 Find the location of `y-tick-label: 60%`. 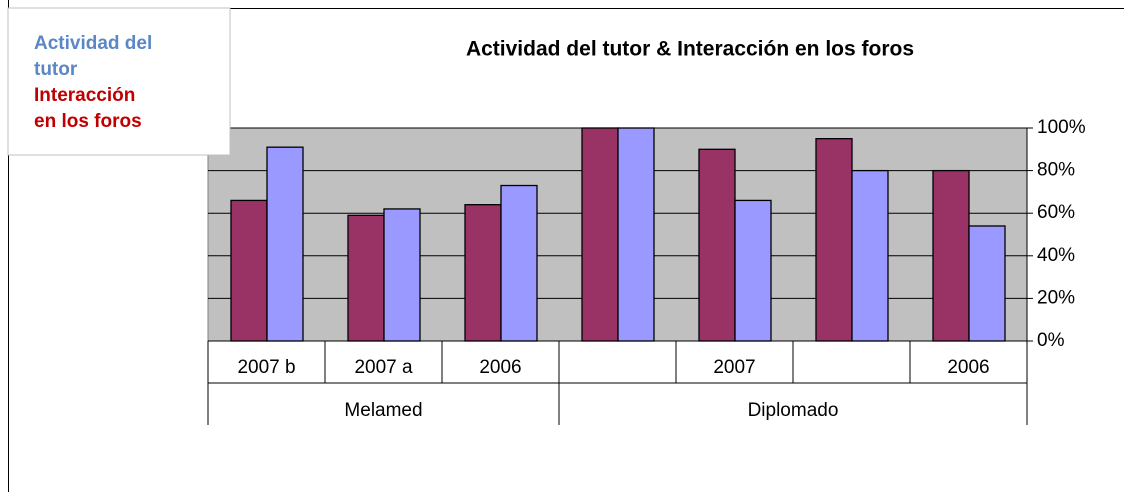

y-tick-label: 60% is located at coordinates (1056, 212).